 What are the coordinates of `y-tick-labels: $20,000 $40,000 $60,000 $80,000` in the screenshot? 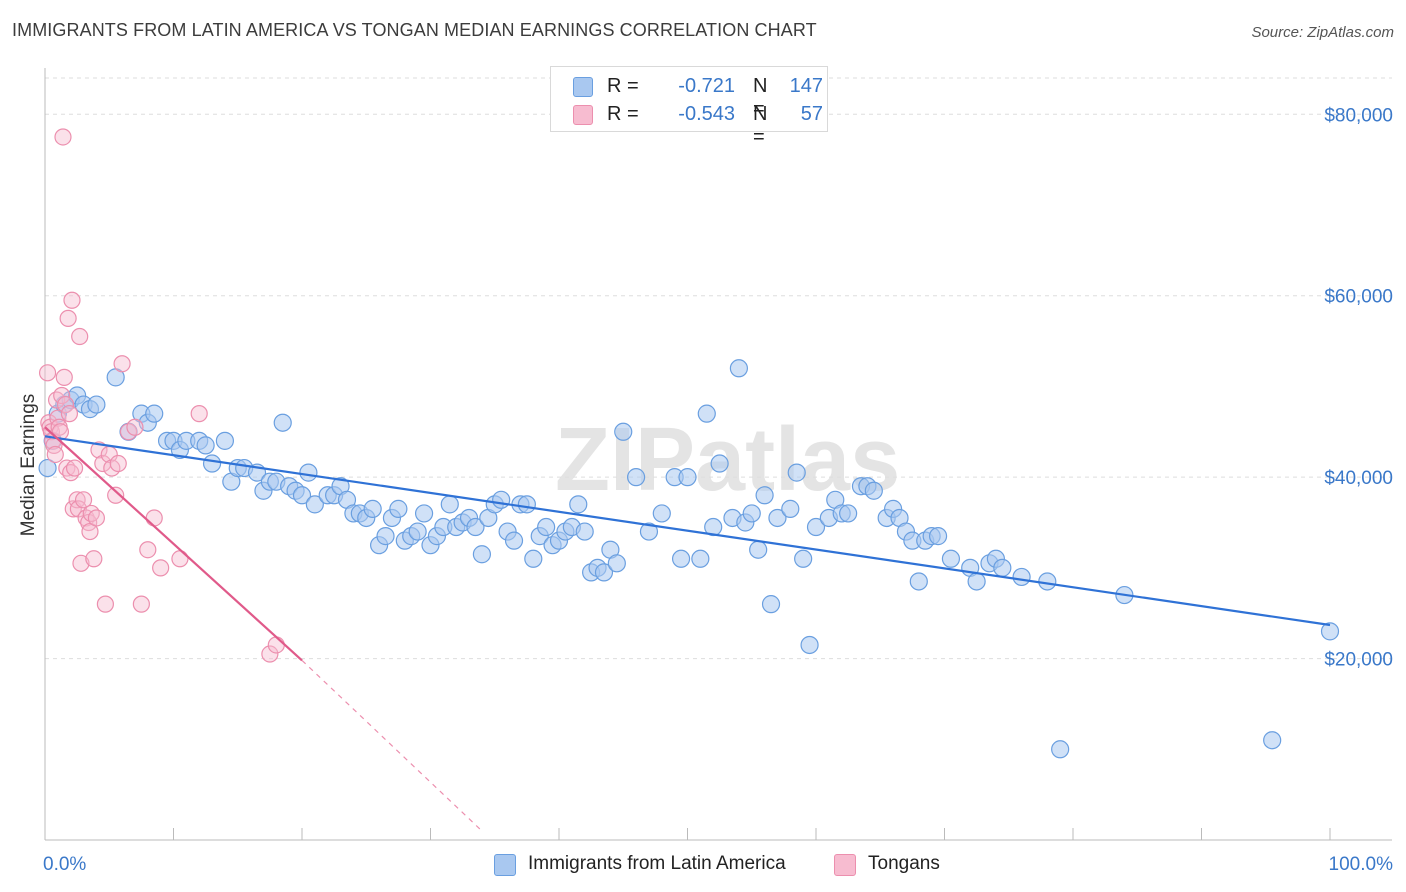 It's located at (1358, 387).